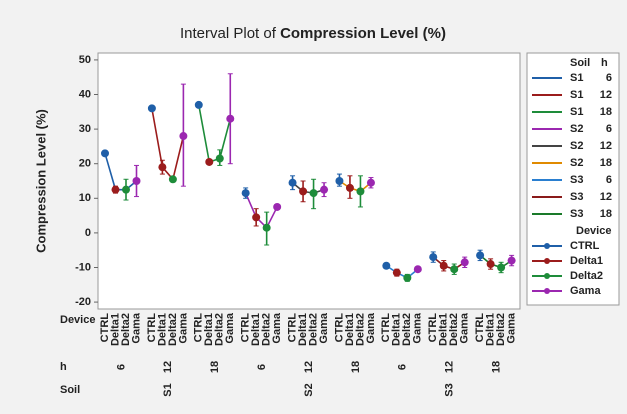  What do you see at coordinates (121, 367) in the screenshot?
I see `h-label: 6` at bounding box center [121, 367].